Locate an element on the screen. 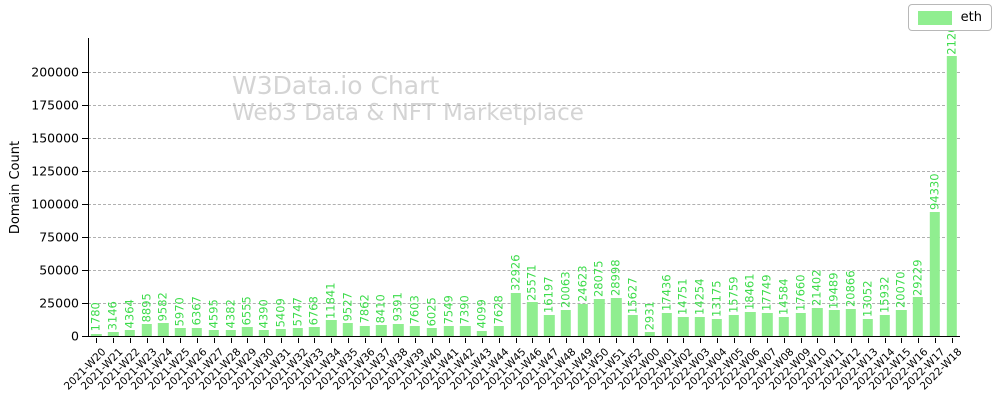  bar-item: 21402 is located at coordinates (817, 187).